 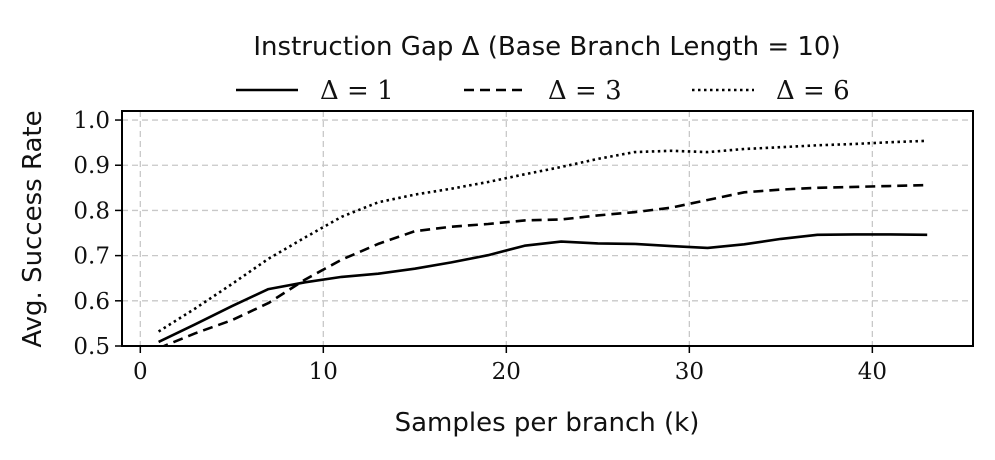 I want to click on x-tick-label: 0, so click(x=140, y=372).